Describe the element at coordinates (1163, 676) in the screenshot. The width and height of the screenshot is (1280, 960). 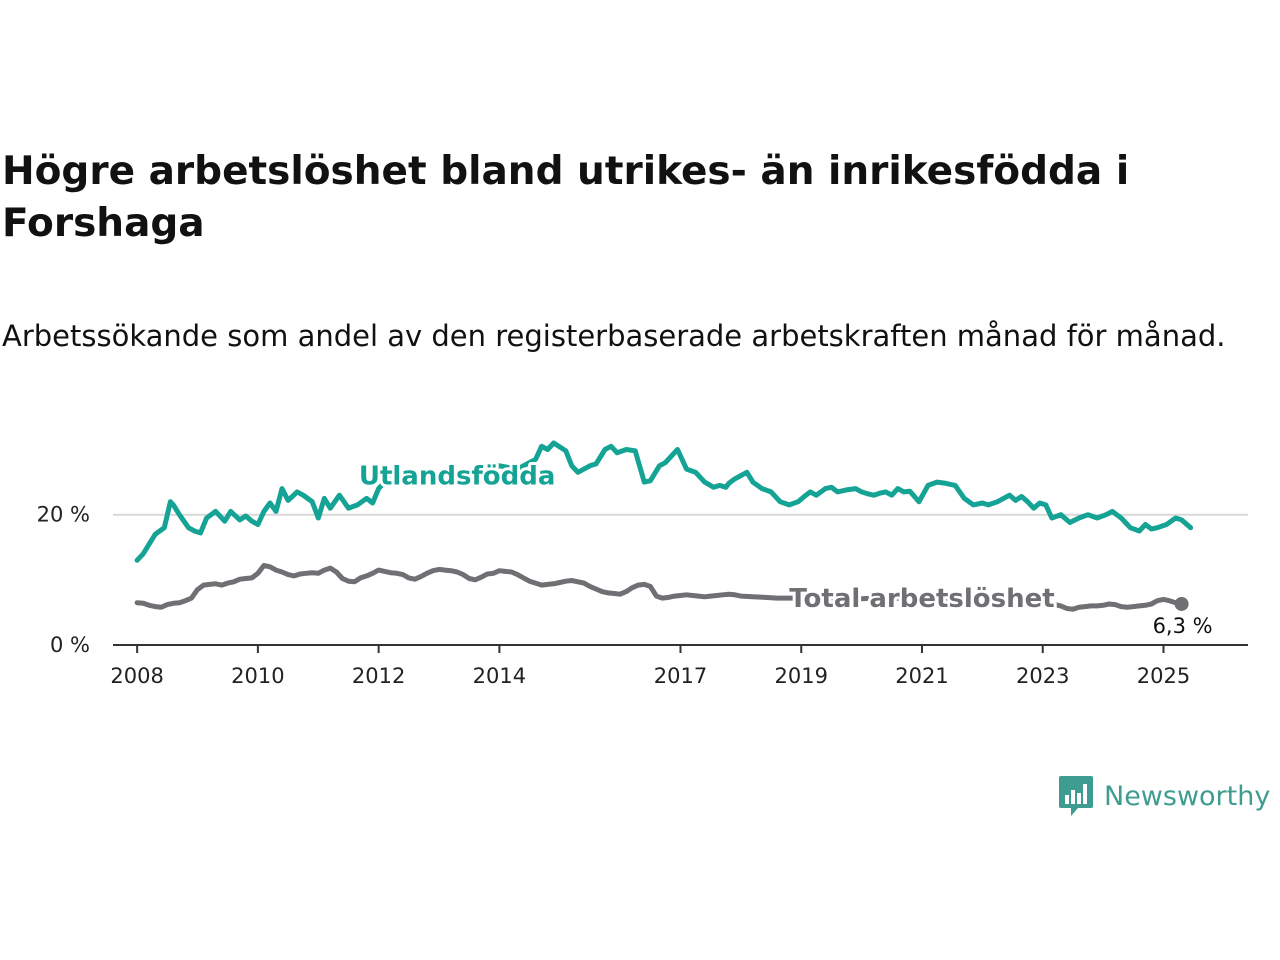
I see `x-tick-label: 2025` at that location.